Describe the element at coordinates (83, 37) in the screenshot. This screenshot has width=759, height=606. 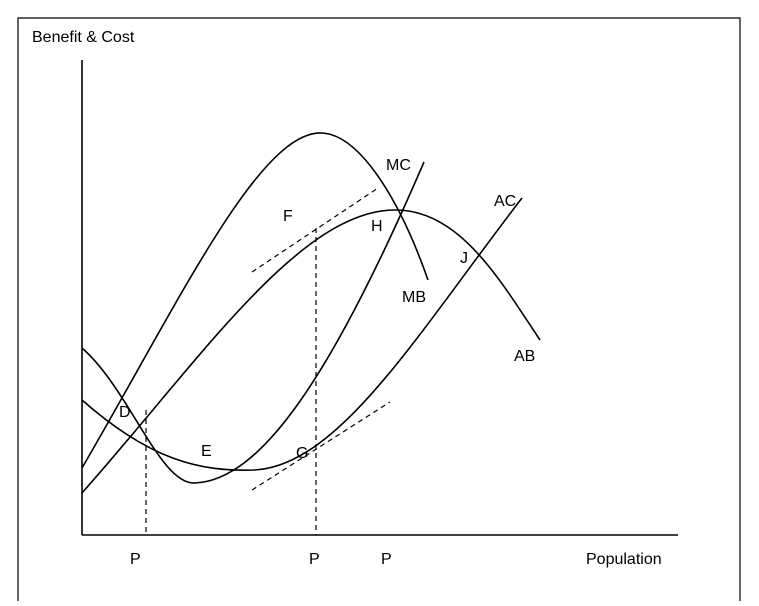
I see `y-axis-label: Benefit & Cost` at that location.